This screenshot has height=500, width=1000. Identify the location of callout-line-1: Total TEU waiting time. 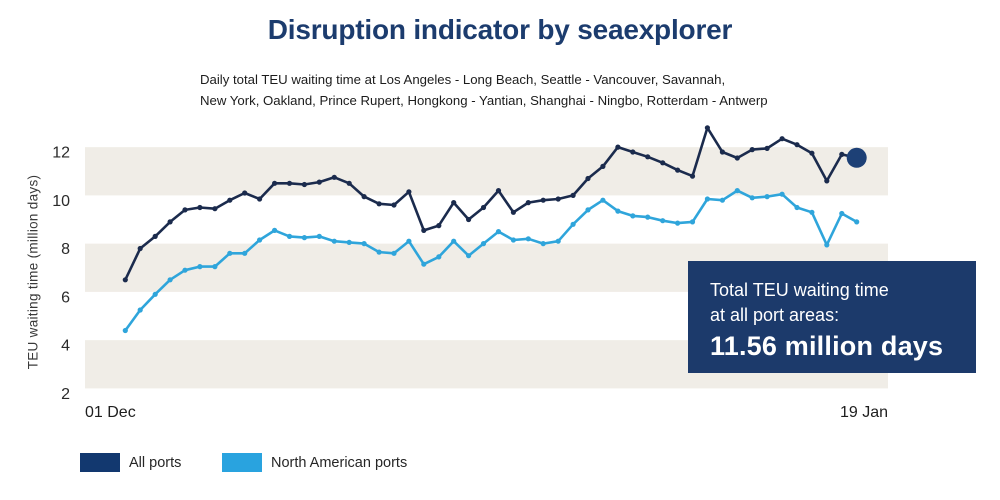
(799, 290).